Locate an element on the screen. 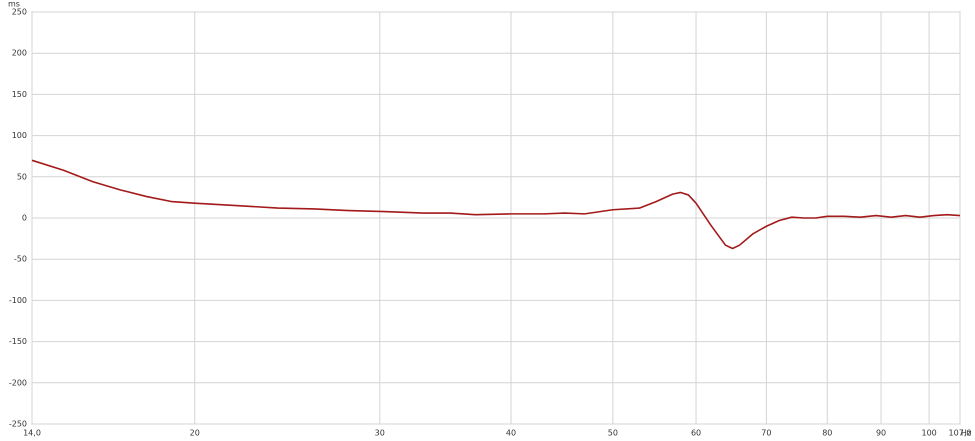 This screenshot has height=441, width=975. x-tick-label: 107,0 is located at coordinates (960, 433).